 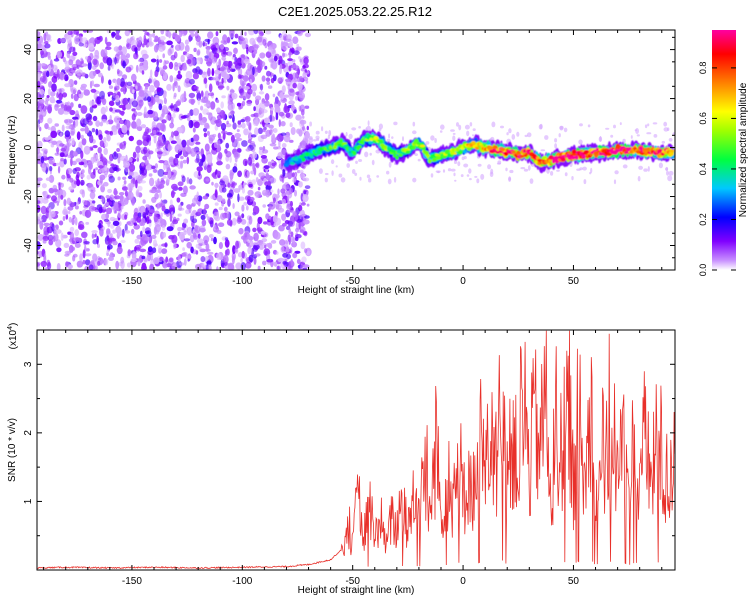 What do you see at coordinates (132, 581) in the screenshot?
I see `x-tick-label: -150` at bounding box center [132, 581].